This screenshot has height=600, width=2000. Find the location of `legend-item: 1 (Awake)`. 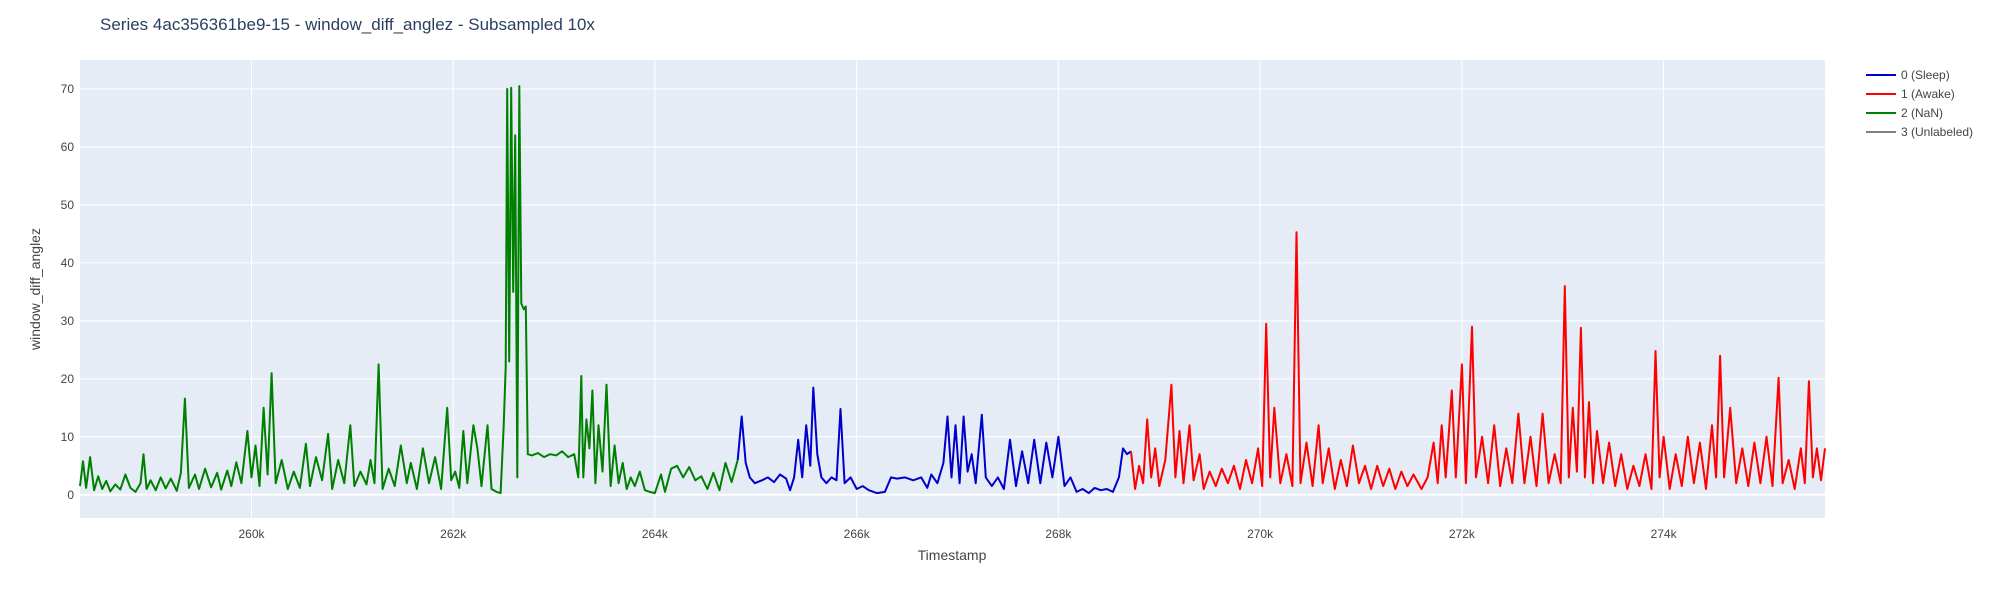

legend-item: 1 (Awake) is located at coordinates (1910, 94).